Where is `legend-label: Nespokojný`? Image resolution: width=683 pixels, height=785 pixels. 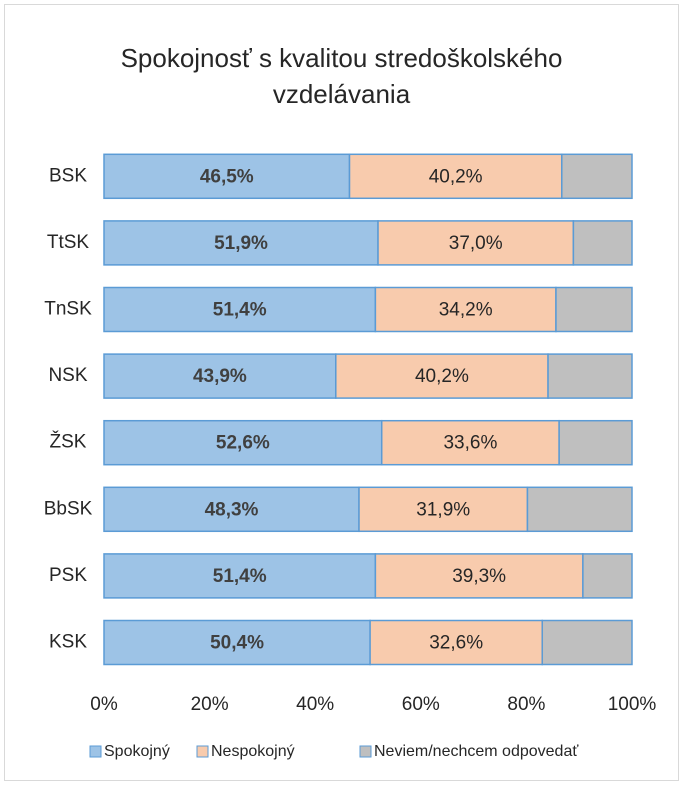
legend-label: Nespokojný is located at coordinates (253, 751).